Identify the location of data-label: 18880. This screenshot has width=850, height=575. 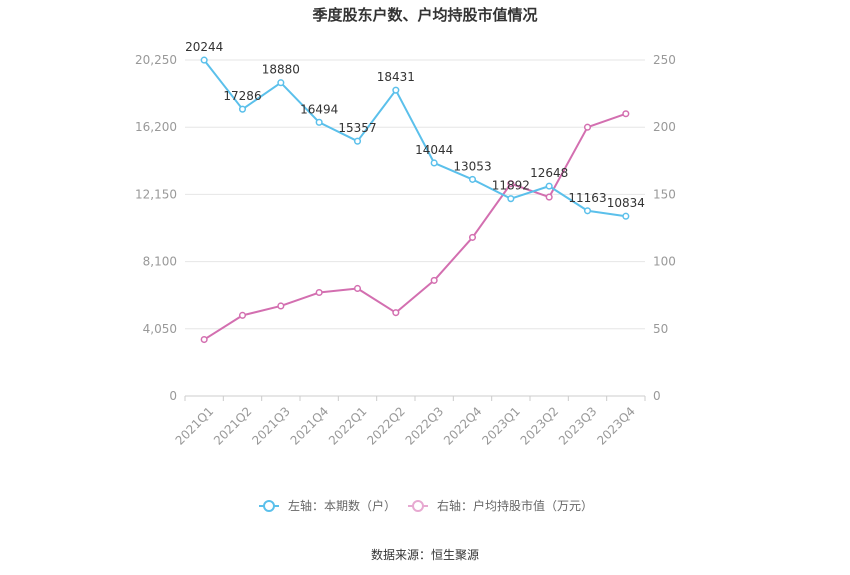
(281, 70).